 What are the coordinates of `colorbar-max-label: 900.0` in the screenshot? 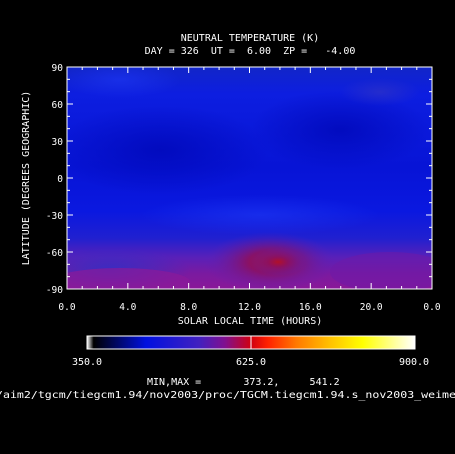 It's located at (414, 362).